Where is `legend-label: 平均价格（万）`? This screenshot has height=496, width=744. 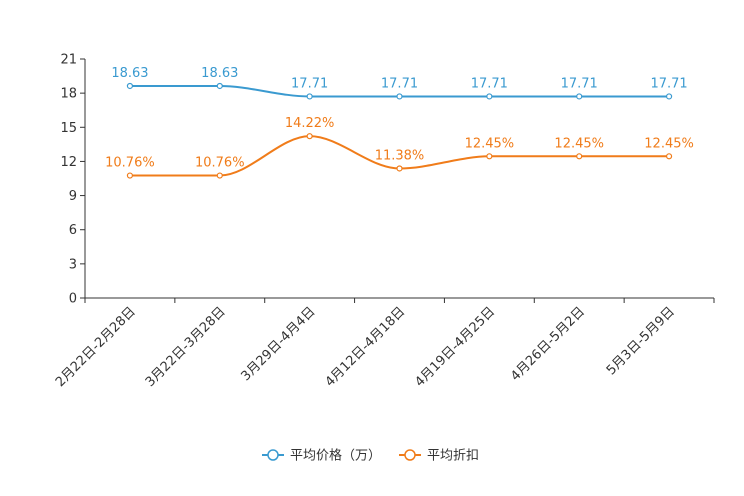
legend-label: 平均价格（万） is located at coordinates (335, 456).